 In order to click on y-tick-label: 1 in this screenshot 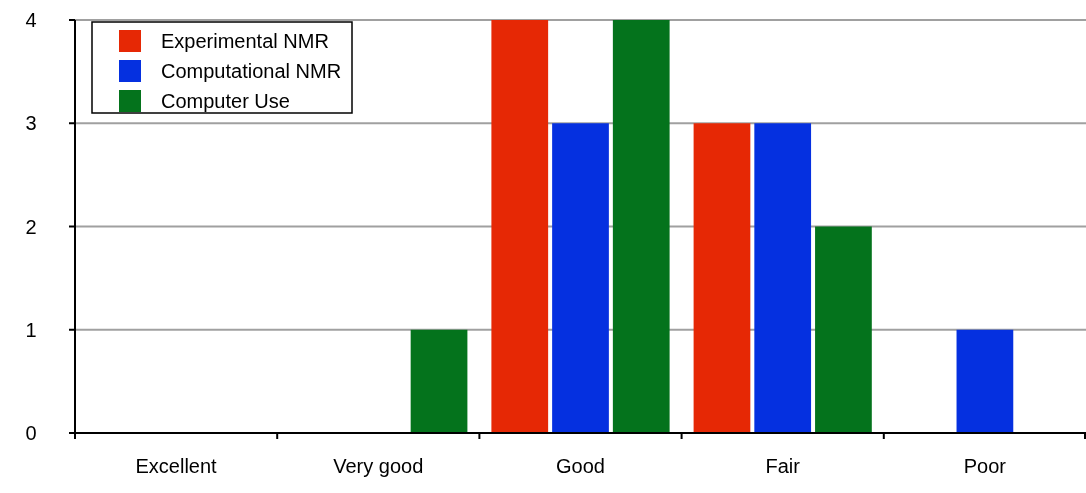, I will do `click(31, 329)`.